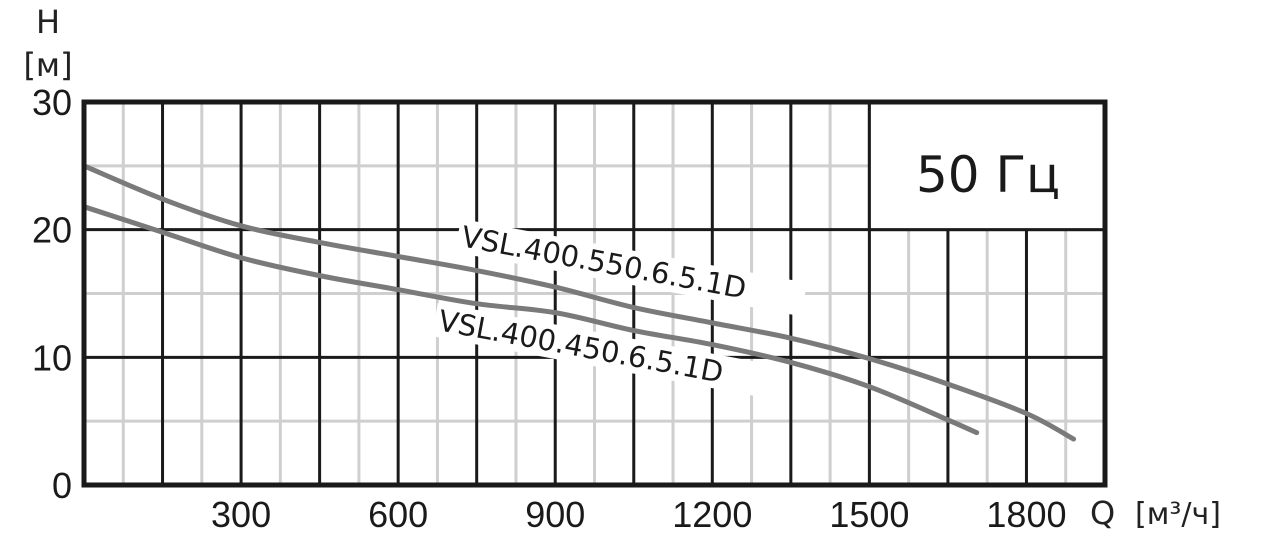  I want to click on frequency-label: 50 Гц, so click(988, 175).